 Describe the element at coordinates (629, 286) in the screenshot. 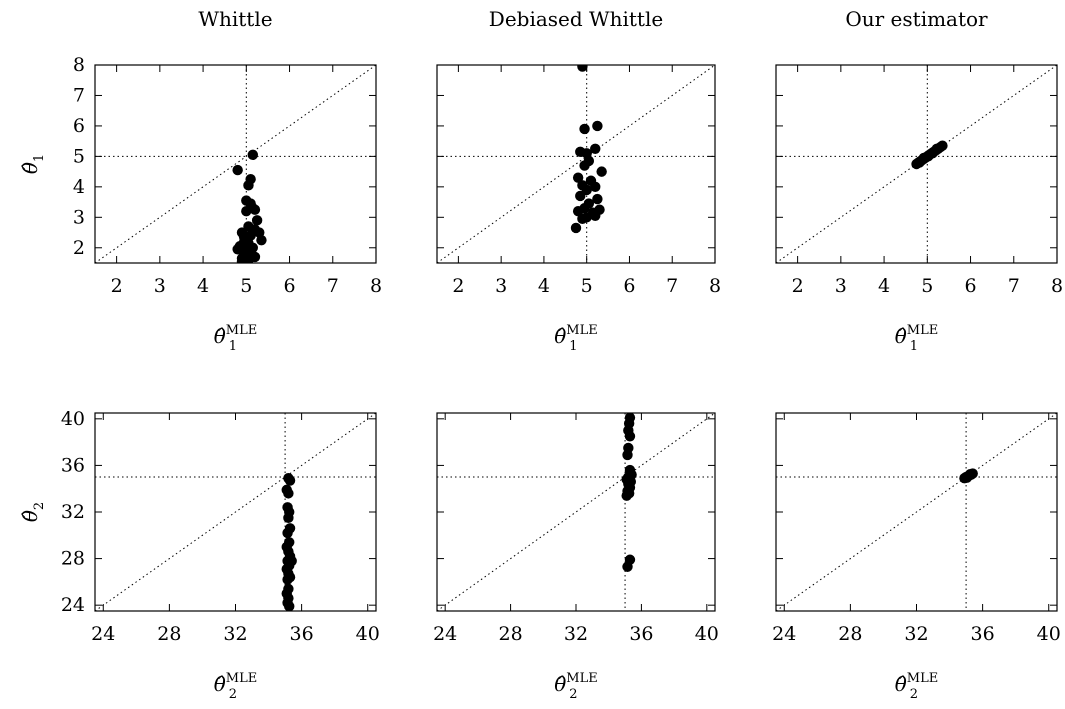

I see `x-tick-label: 6` at that location.